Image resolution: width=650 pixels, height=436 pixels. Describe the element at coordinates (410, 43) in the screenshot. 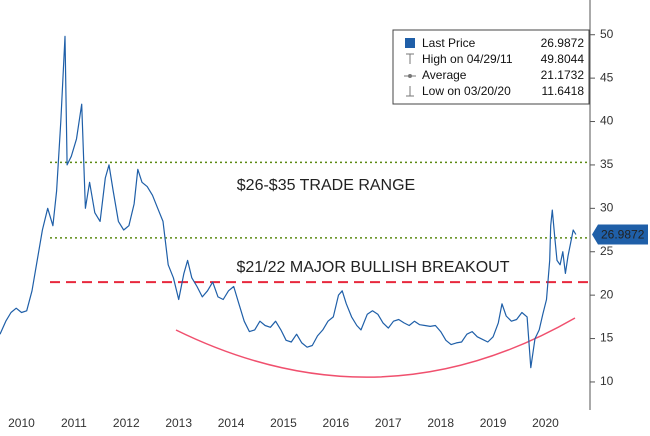

I see `legend-swatch` at that location.